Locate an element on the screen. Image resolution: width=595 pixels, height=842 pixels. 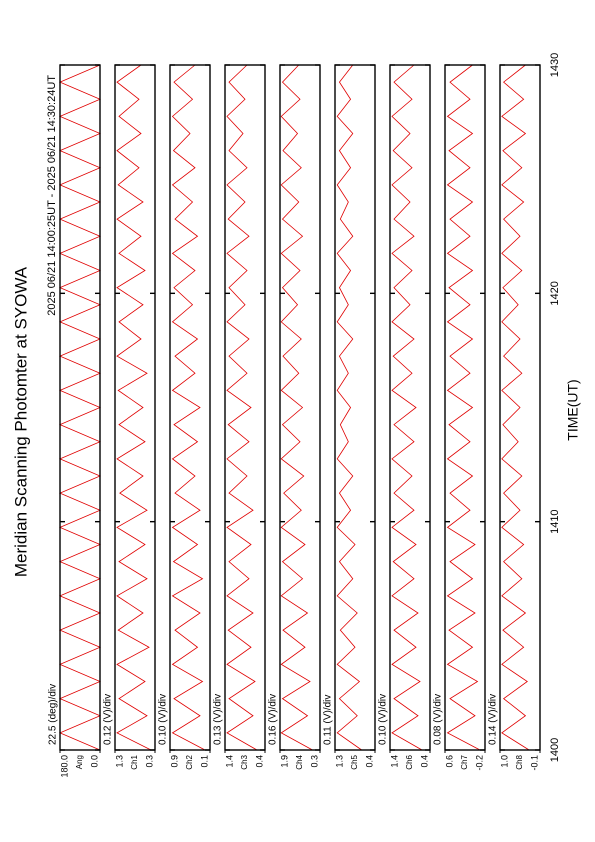
channel-name: Ch4 is located at coordinates (299, 761).